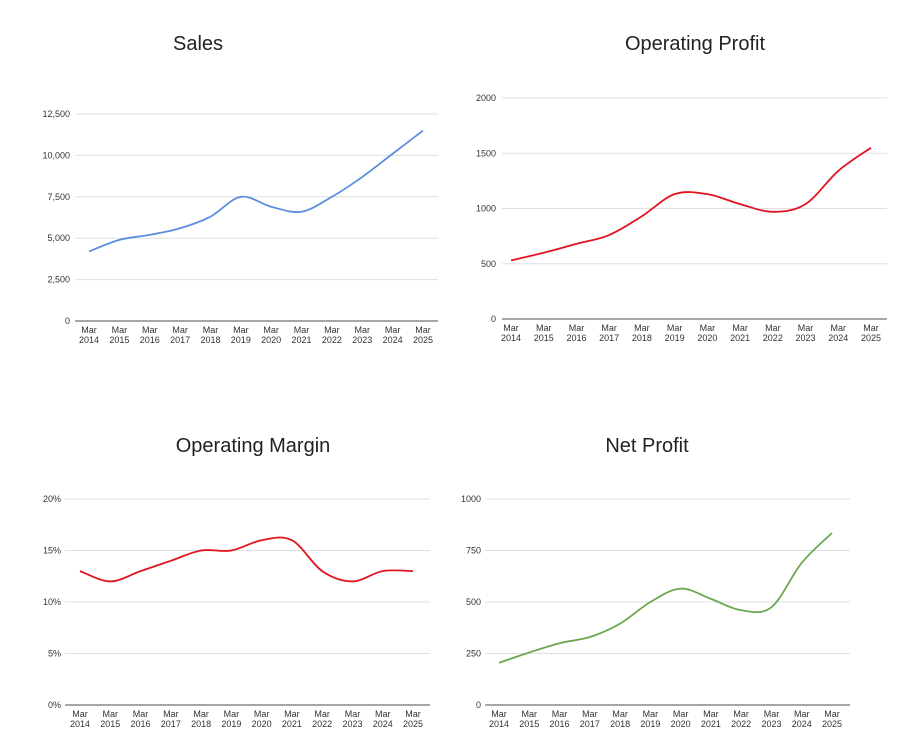 The width and height of the screenshot is (900, 744). I want to click on chart-title: Operating Profit, so click(695, 44).